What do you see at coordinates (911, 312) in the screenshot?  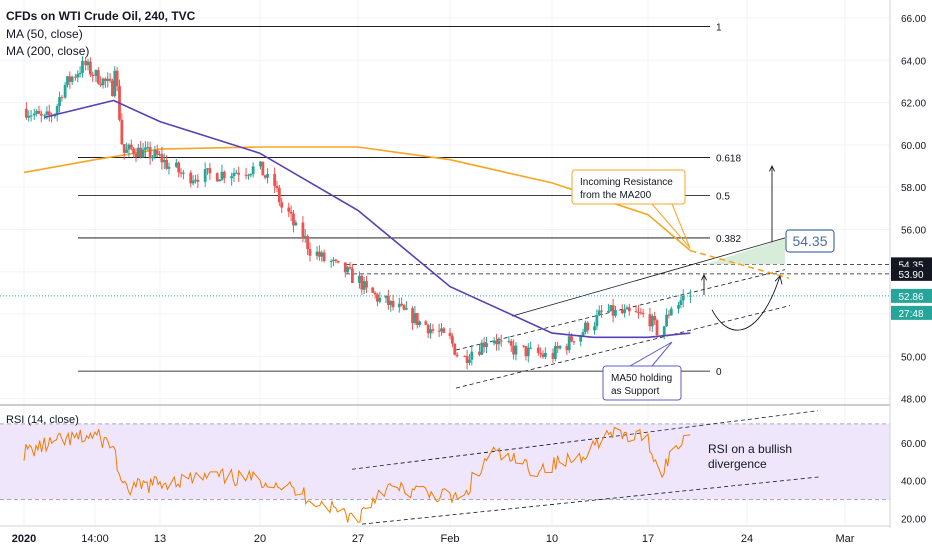 I see `price-tag-box` at bounding box center [911, 312].